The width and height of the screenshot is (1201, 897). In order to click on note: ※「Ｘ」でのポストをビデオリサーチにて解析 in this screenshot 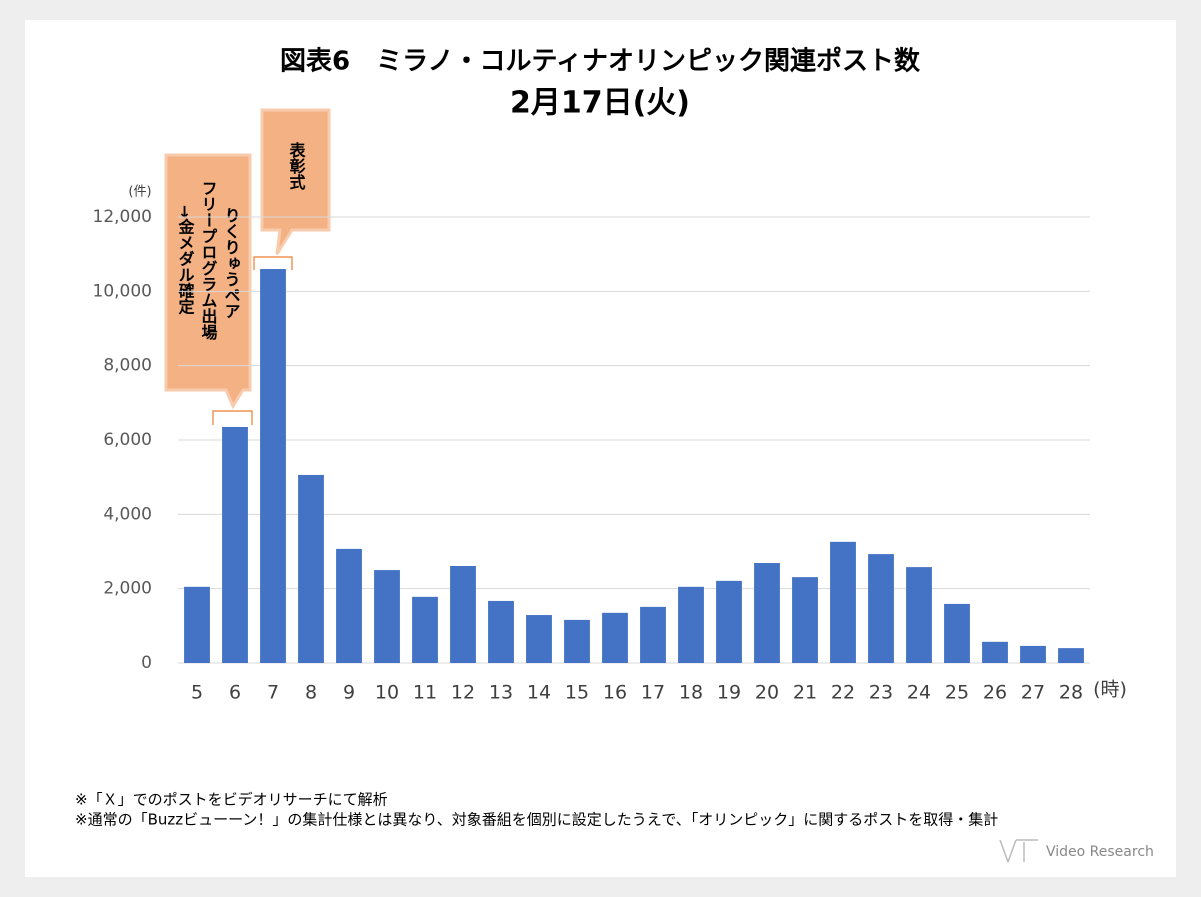, I will do `click(231, 800)`.